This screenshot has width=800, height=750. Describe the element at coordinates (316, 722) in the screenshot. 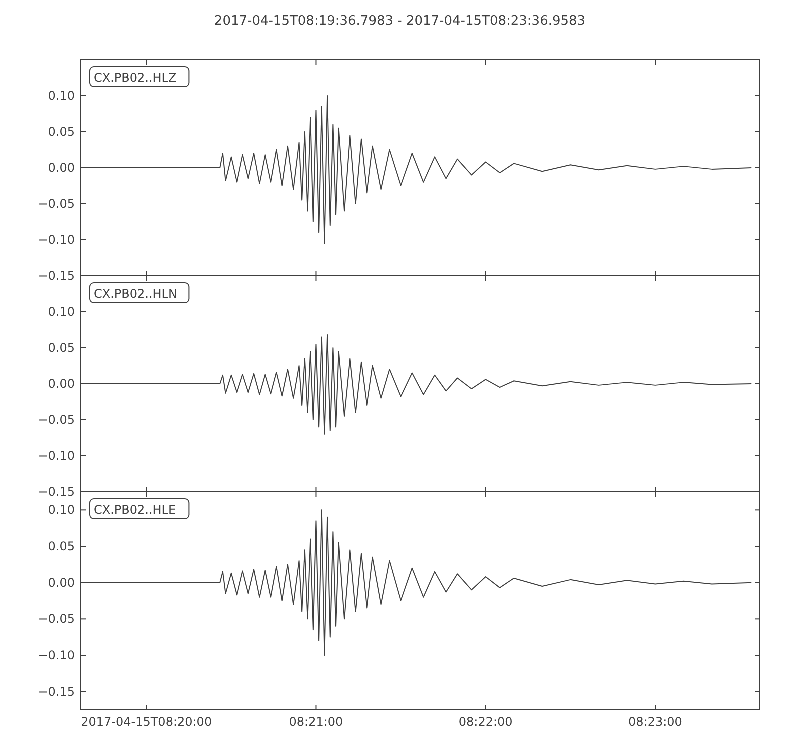

I see `x-tick-label: 08:21:00` at that location.